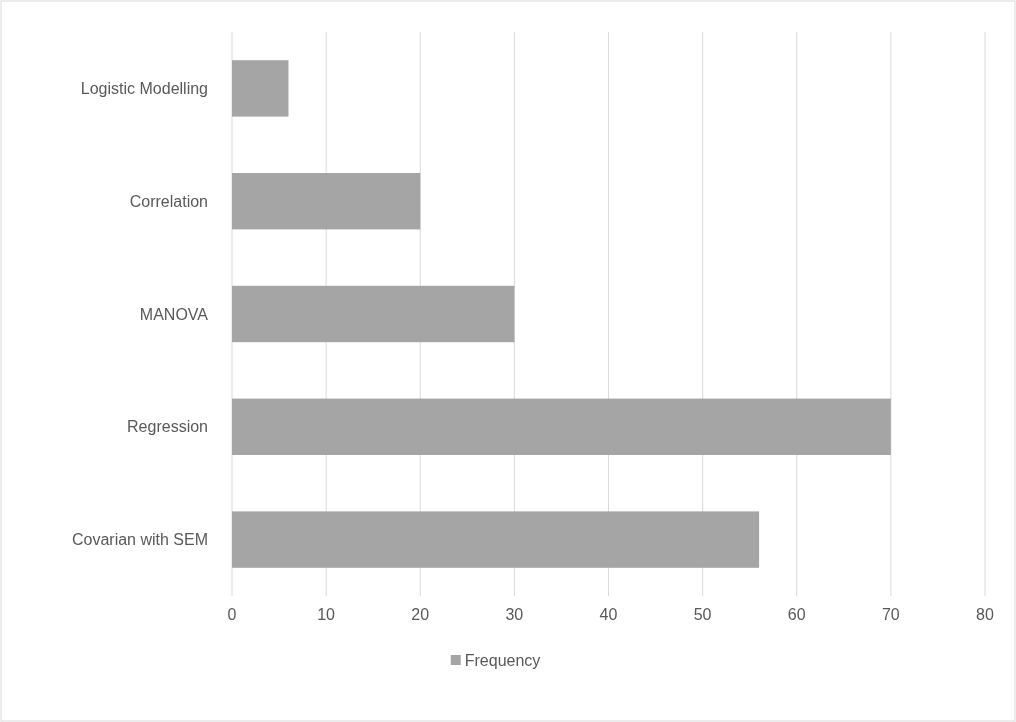 The image size is (1016, 722). Describe the element at coordinates (702, 614) in the screenshot. I see `x-tick-label: 50` at that location.